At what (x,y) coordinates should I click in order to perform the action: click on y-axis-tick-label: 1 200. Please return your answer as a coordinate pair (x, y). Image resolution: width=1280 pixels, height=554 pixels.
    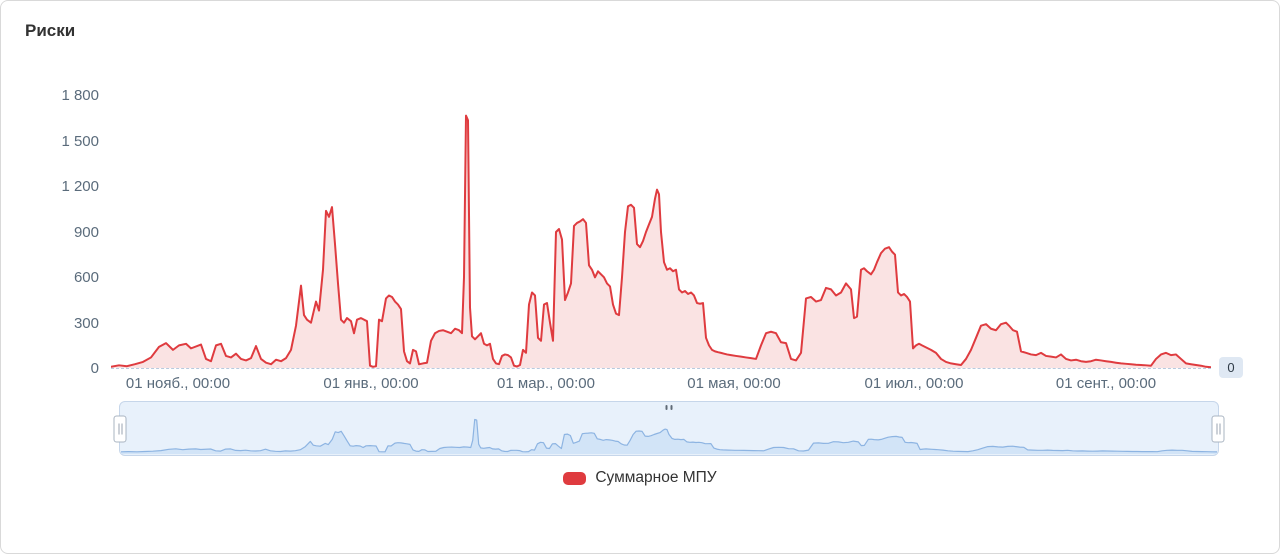
    Looking at the image, I should click on (80, 186).